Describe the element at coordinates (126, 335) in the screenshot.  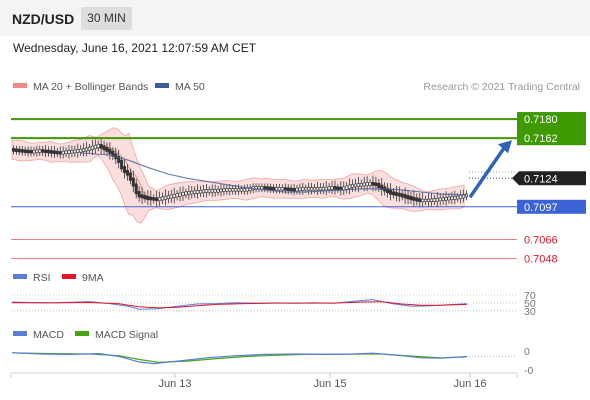
I see `macd-signal-legend-label: MACD Signal` at that location.